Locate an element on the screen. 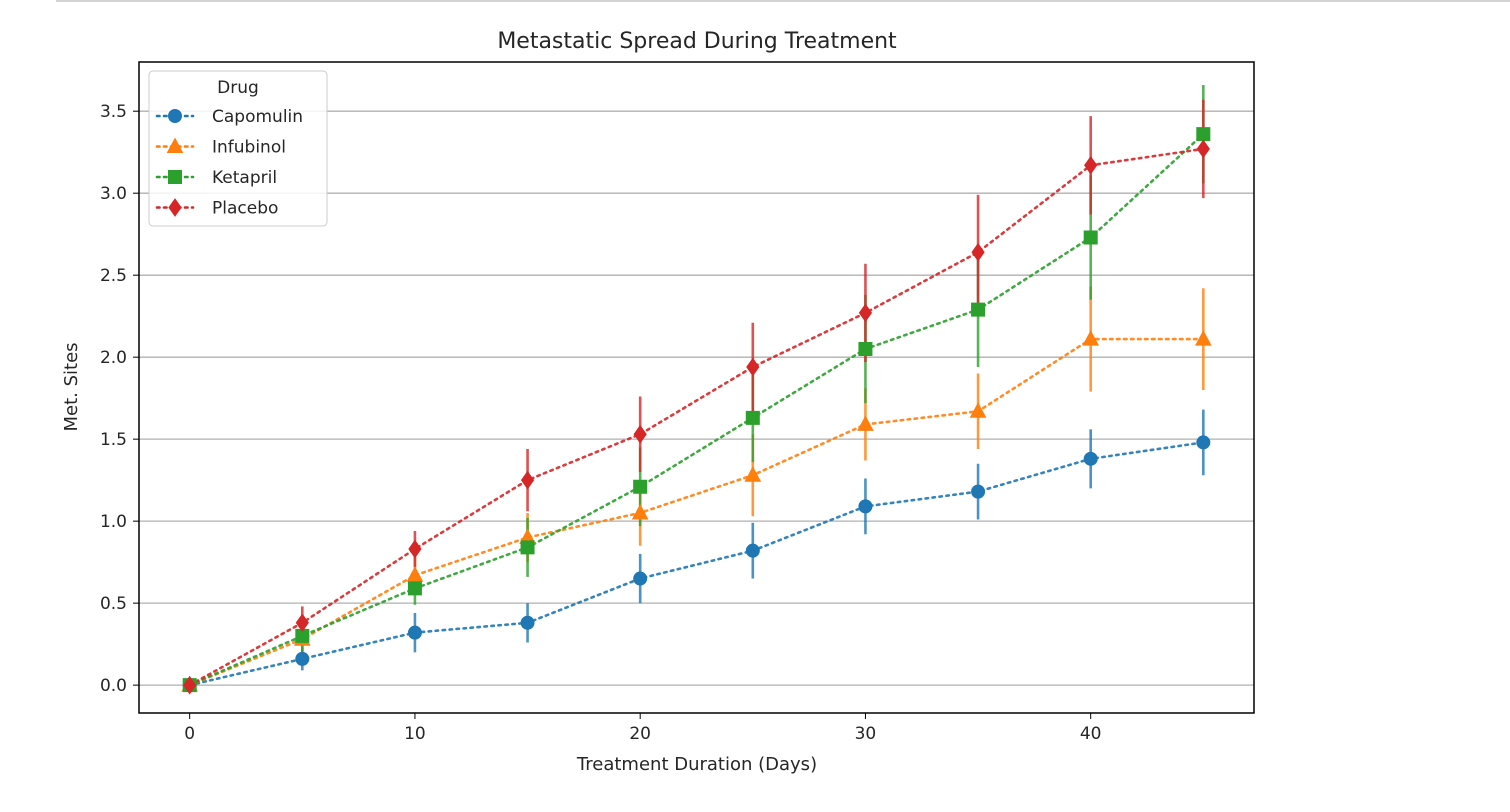 This screenshot has height=812, width=1510. legend-item-infubinol: Infubinol is located at coordinates (220, 147).